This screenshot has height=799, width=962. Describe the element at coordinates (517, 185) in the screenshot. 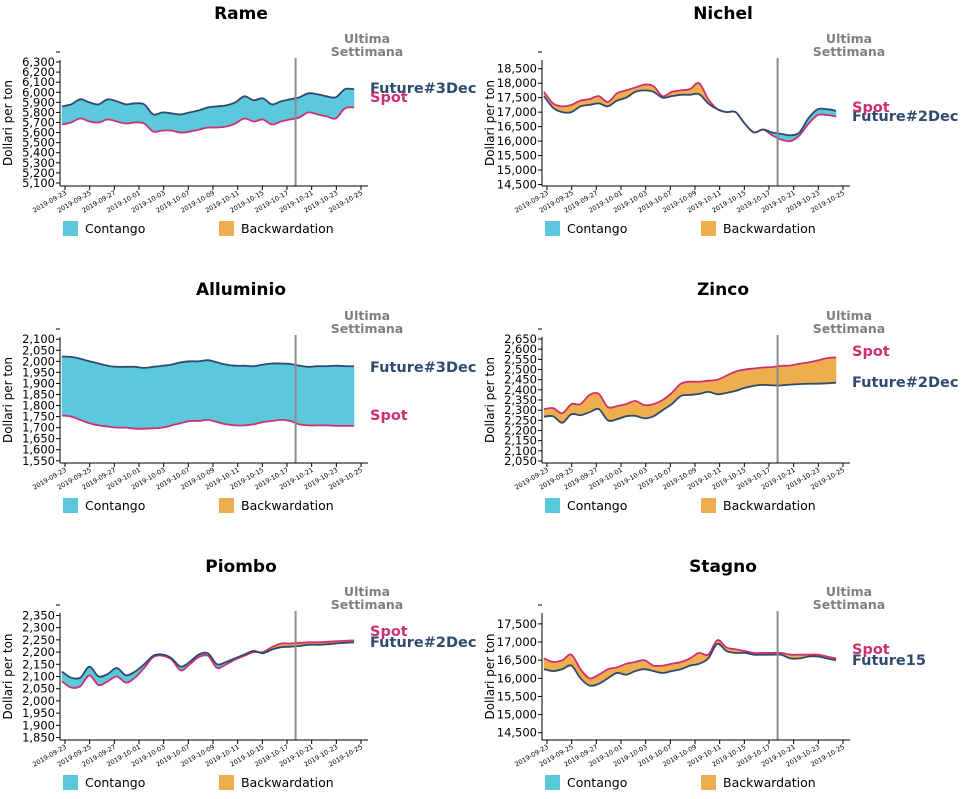

I see `y-tick-label: 14,500` at that location.